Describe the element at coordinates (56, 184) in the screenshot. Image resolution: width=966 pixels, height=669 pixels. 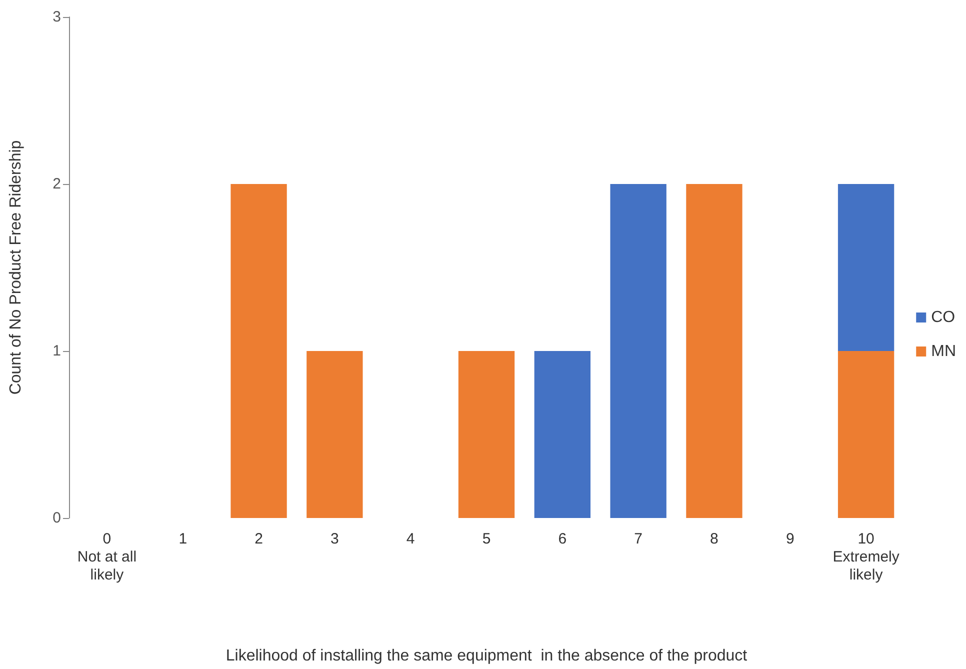
I see `y-tick-label: 2` at that location.